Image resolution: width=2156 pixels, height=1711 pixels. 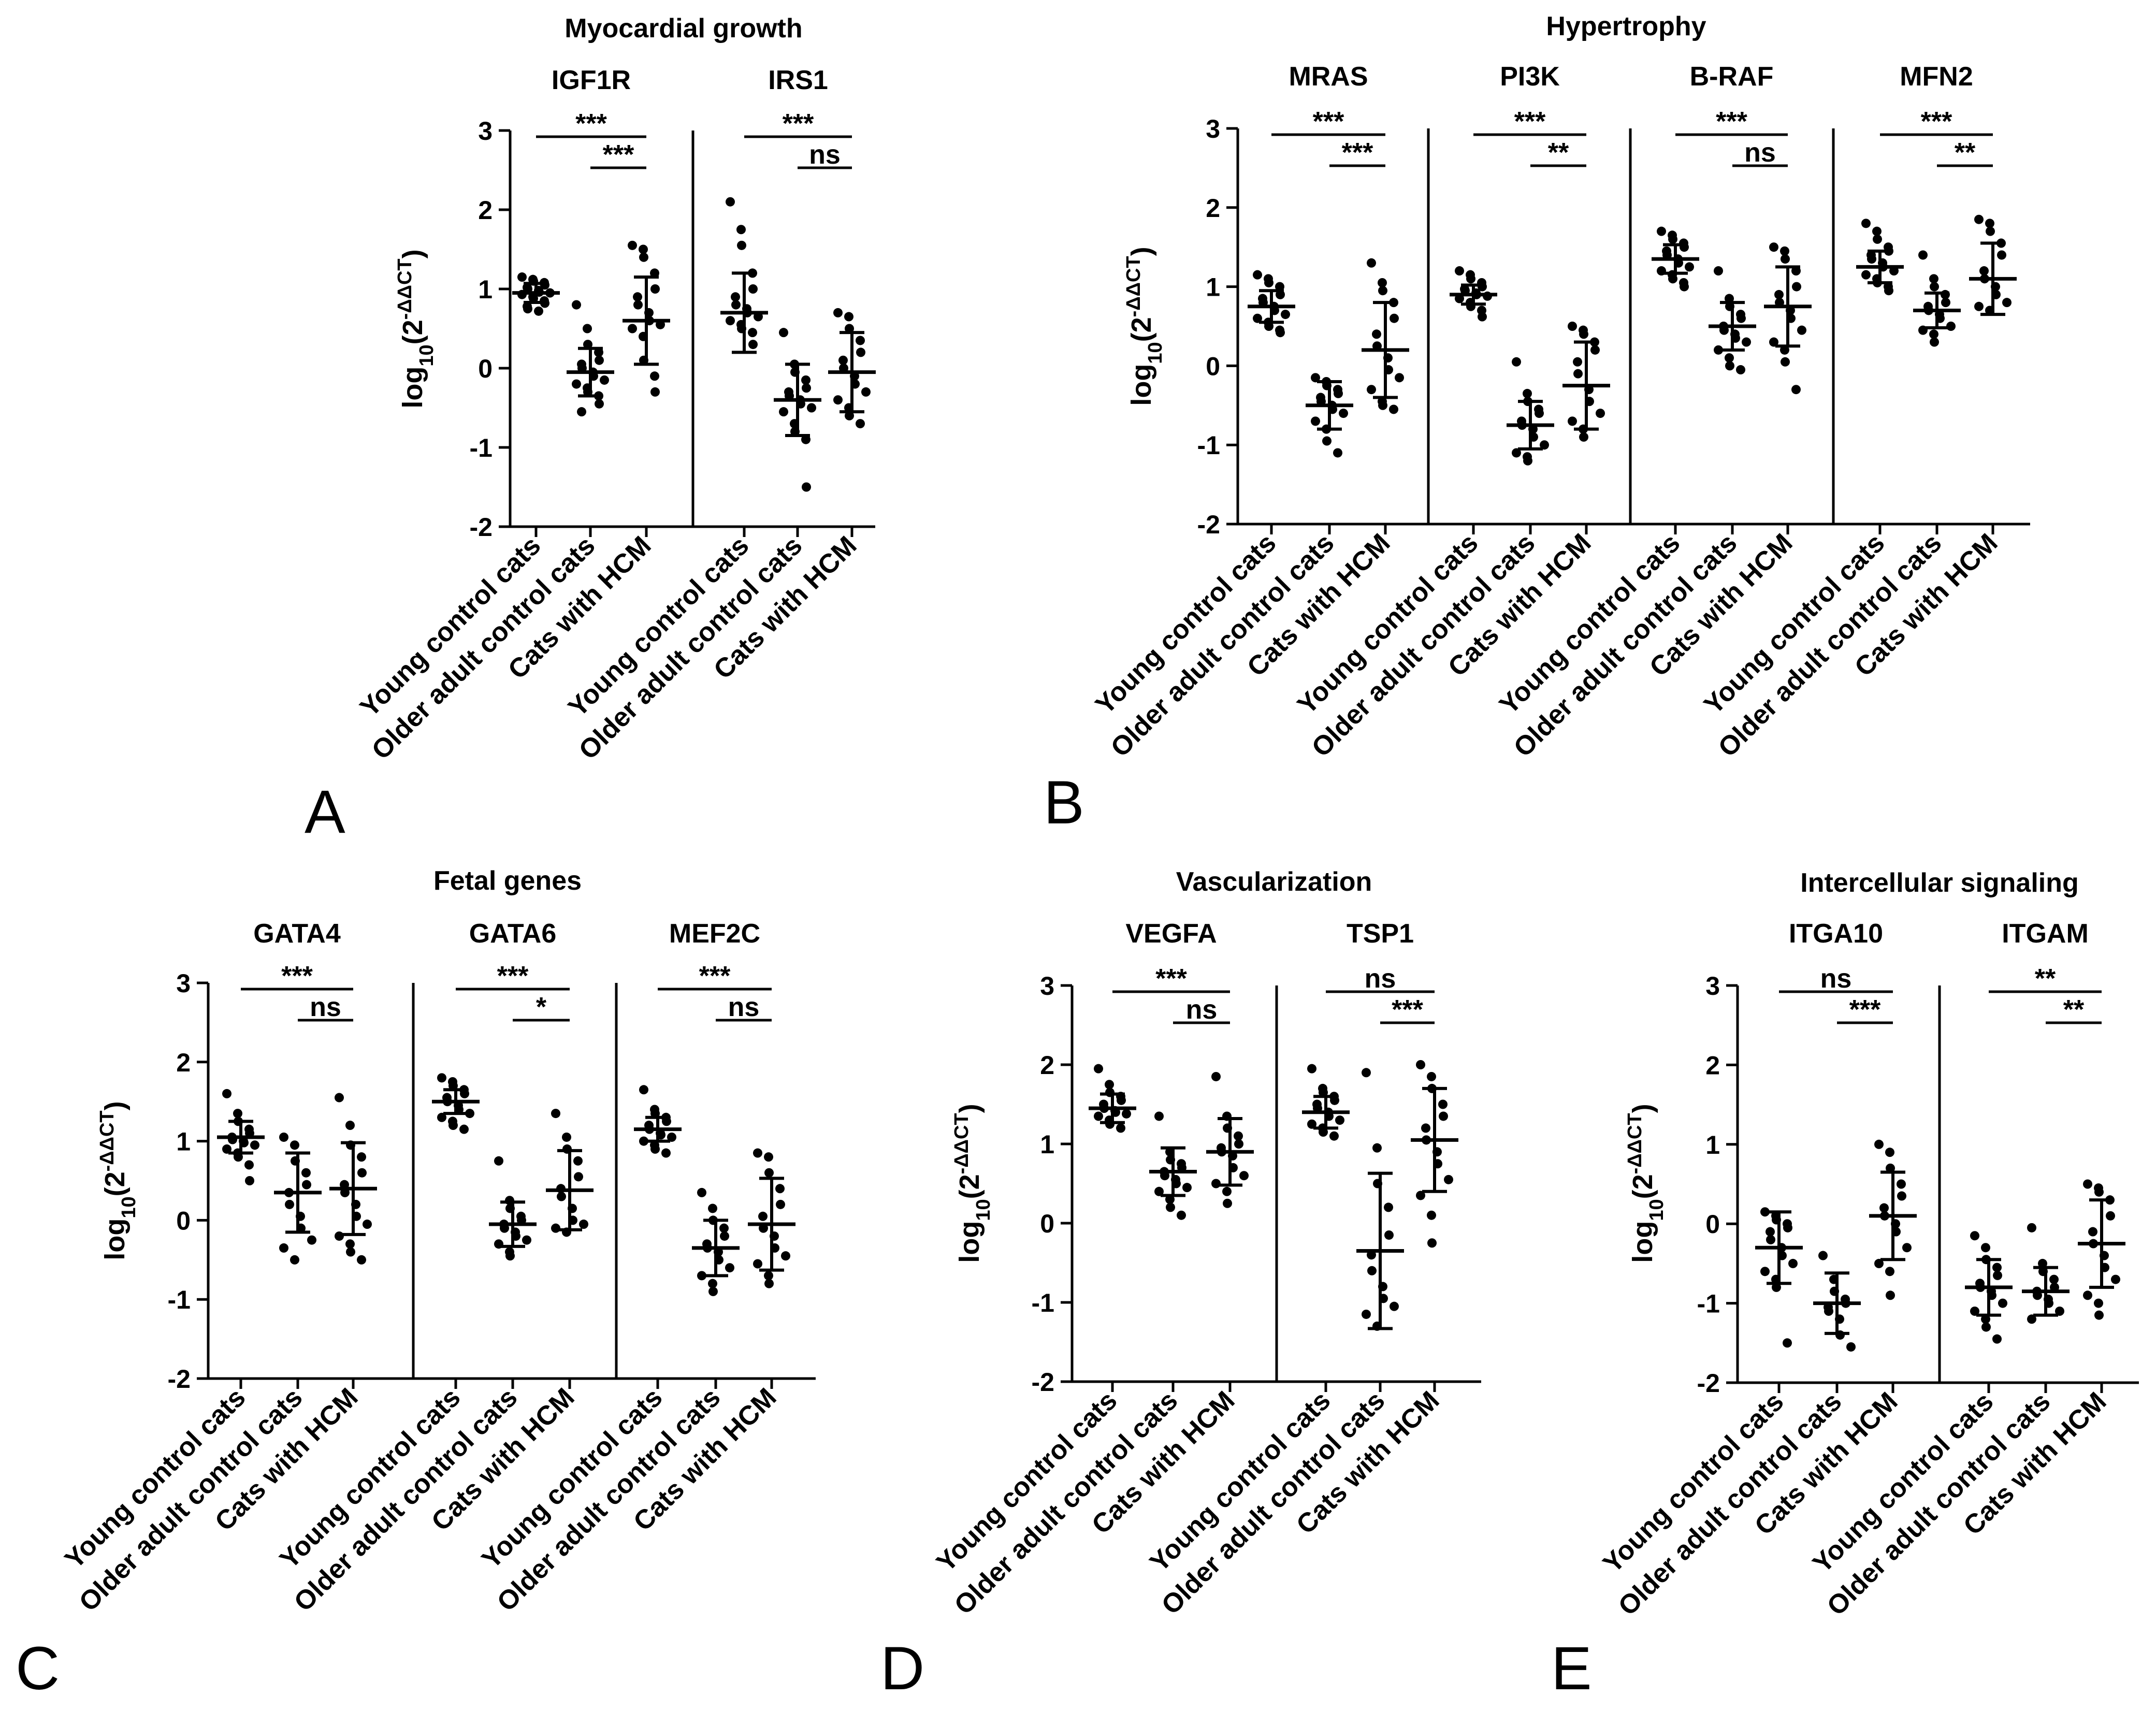 What do you see at coordinates (1222, 646) in the screenshot?
I see `x-tick-label: Older adult control cats` at bounding box center [1222, 646].